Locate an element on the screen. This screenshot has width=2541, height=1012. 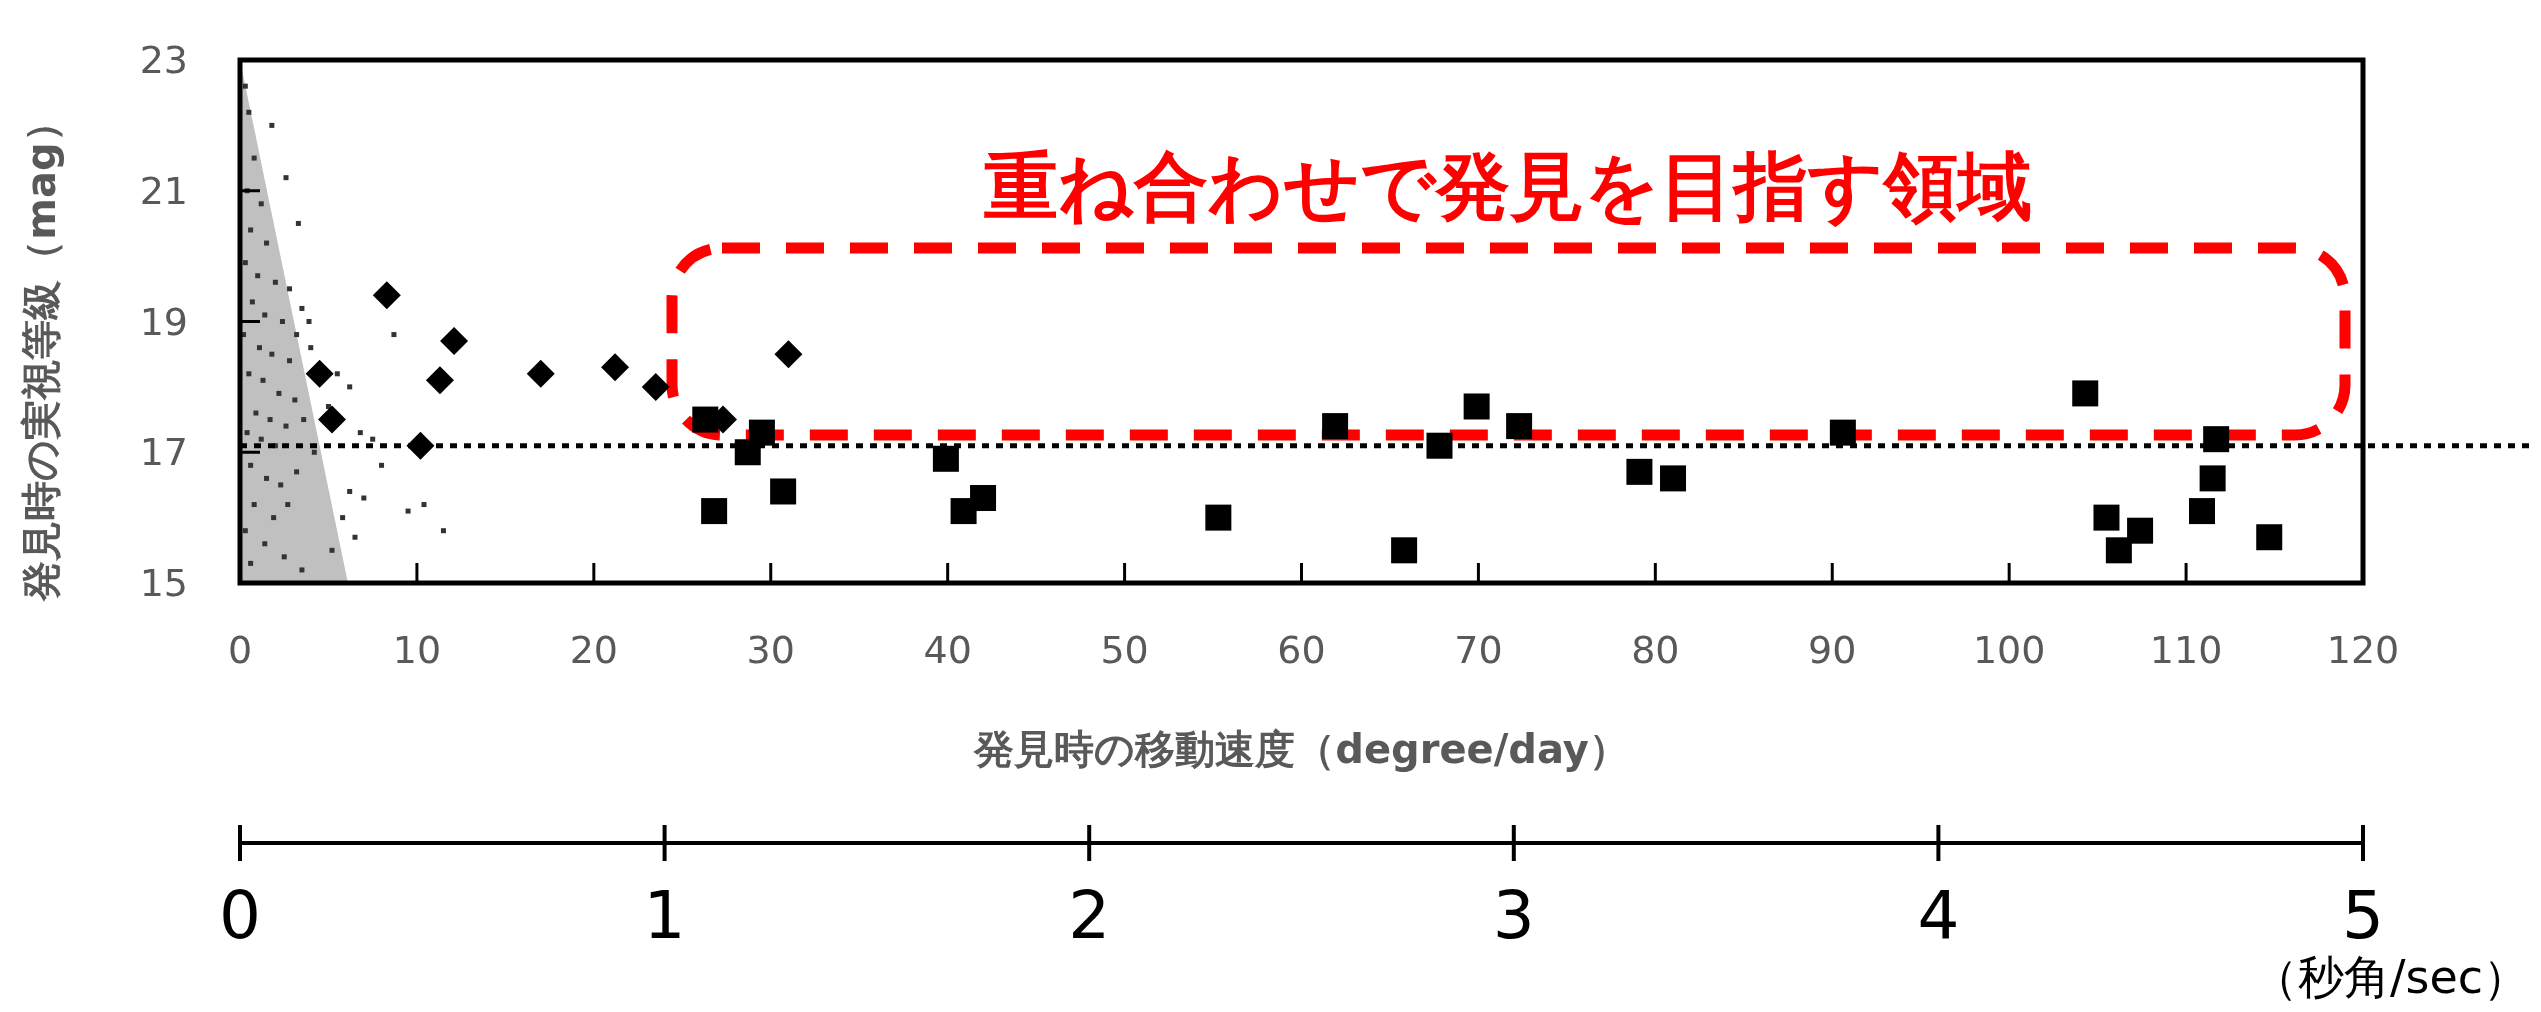
x-tick-label: 100 is located at coordinates (2009, 650).